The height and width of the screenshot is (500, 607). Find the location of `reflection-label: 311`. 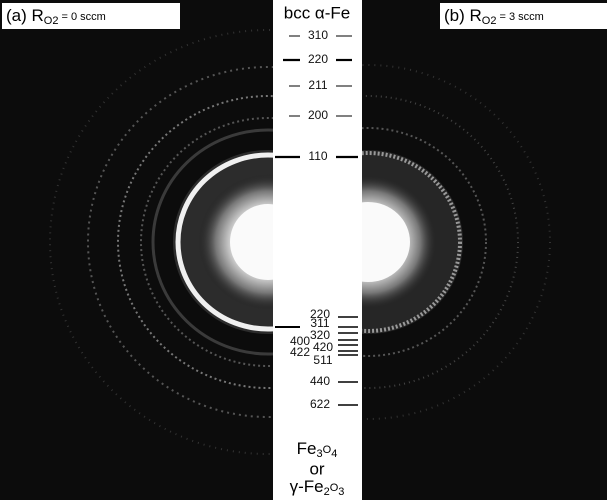

reflection-label: 311 is located at coordinates (319, 323).